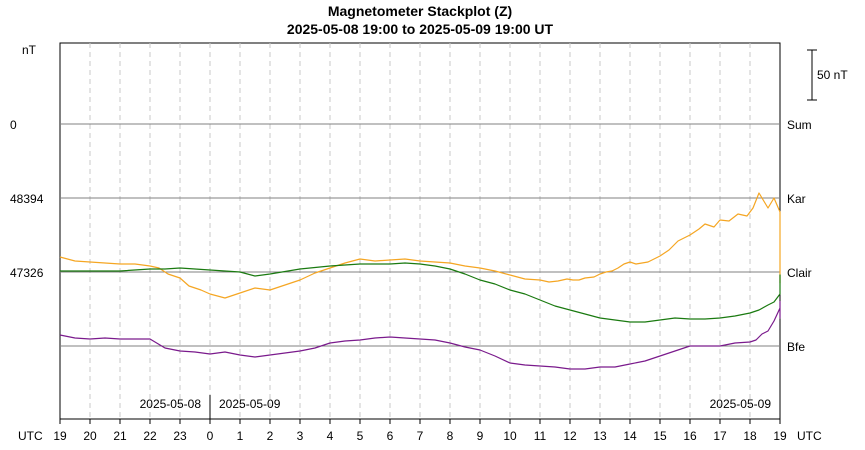 Image resolution: width=865 pixels, height=450 pixels. What do you see at coordinates (60, 436) in the screenshot?
I see `x-tick-label-0: 19` at bounding box center [60, 436].